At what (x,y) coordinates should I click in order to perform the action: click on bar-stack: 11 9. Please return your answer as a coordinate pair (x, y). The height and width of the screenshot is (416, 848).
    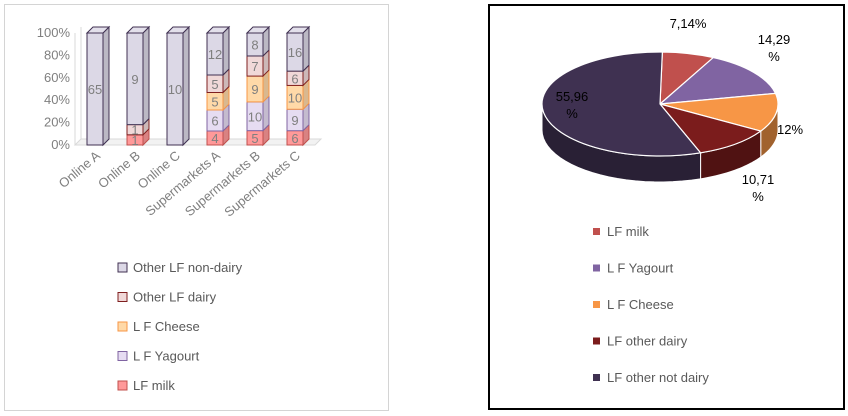
    Looking at the image, I should click on (138, 86).